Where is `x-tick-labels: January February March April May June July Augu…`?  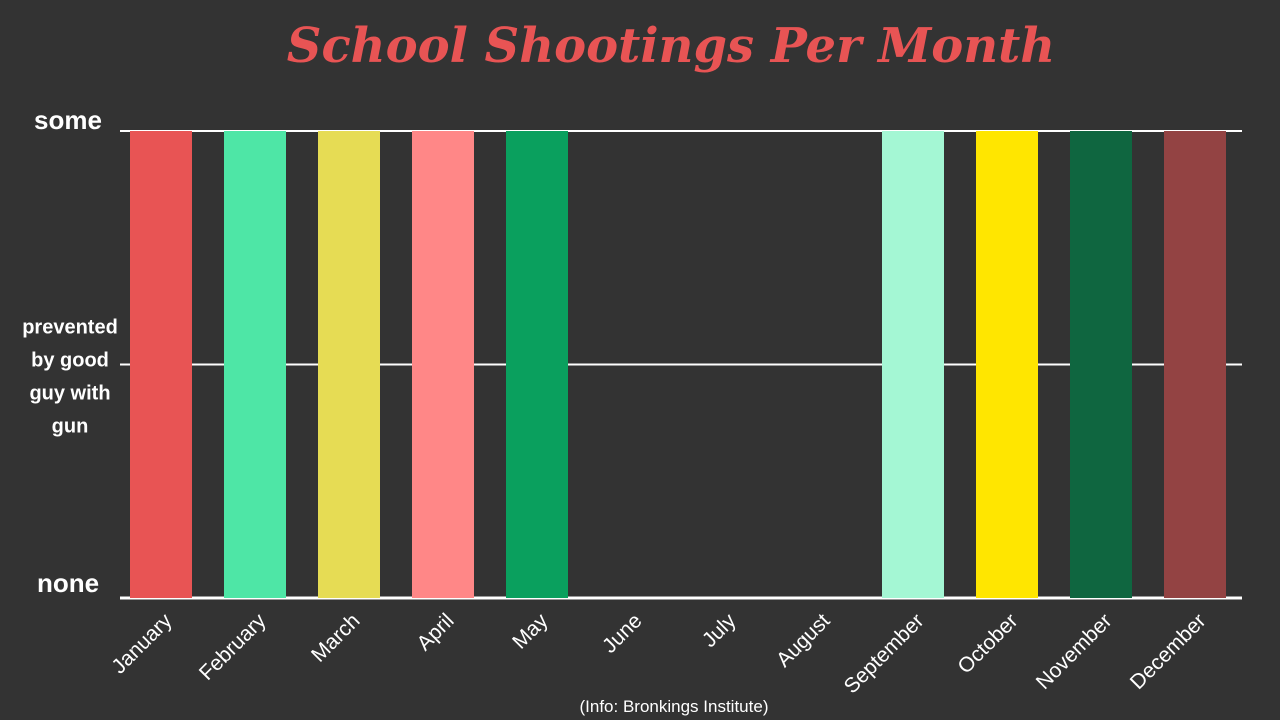
x-tick-labels: January February March April May June July Augu… is located at coordinates (658, 653).